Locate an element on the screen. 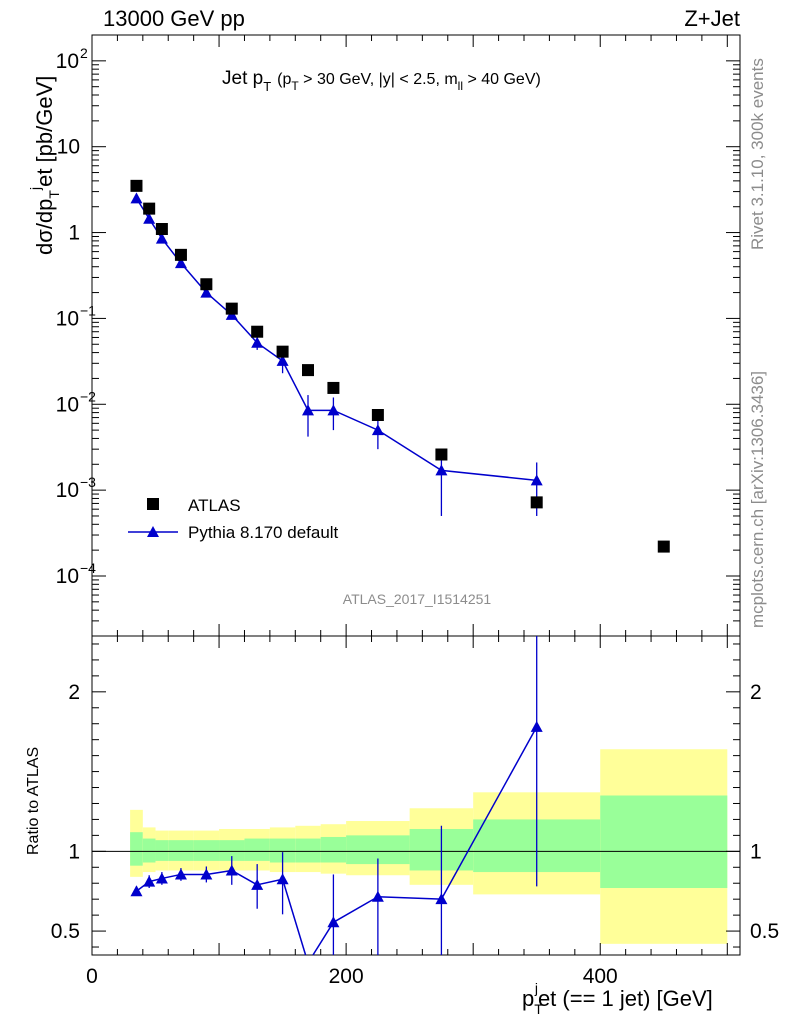  x-axis-label-sub: T is located at coordinates (538, 1009).